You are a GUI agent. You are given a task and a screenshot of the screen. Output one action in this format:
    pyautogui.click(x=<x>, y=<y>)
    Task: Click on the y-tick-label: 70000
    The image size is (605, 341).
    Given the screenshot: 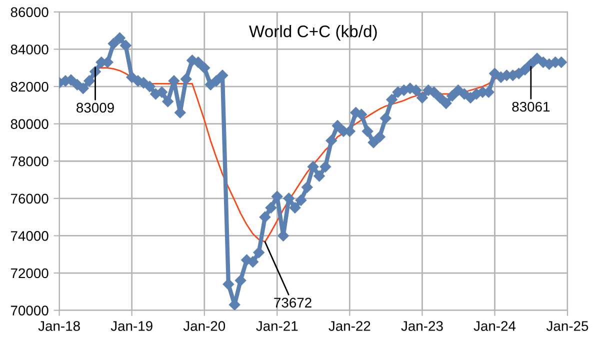 What is the action you would take?
    pyautogui.click(x=29, y=311)
    